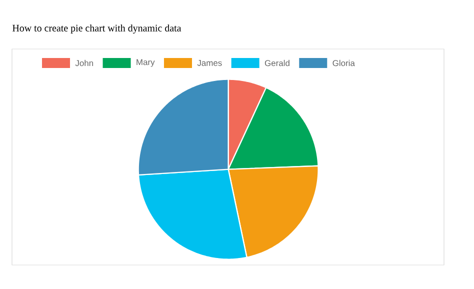 This screenshot has width=474, height=289. Describe the element at coordinates (145, 63) in the screenshot. I see `legend-label: Mary` at that location.